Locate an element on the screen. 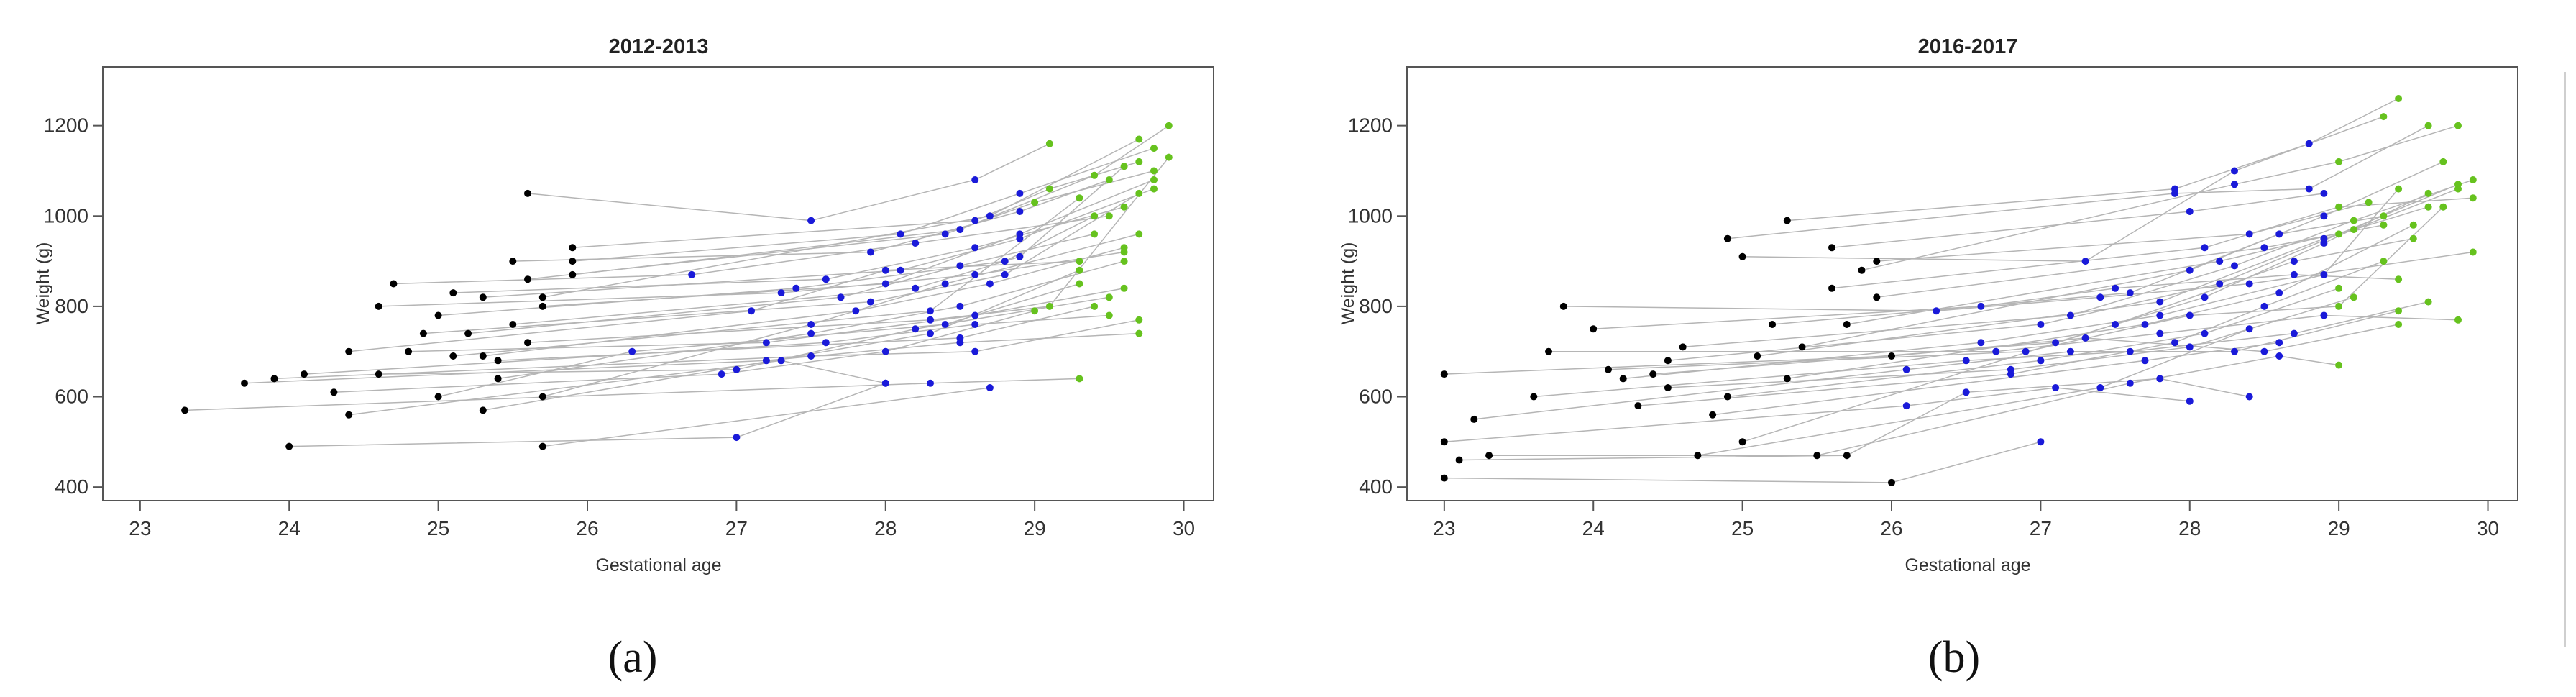 The image size is (2576, 697). y-tick-label: 1000 is located at coordinates (1370, 215).